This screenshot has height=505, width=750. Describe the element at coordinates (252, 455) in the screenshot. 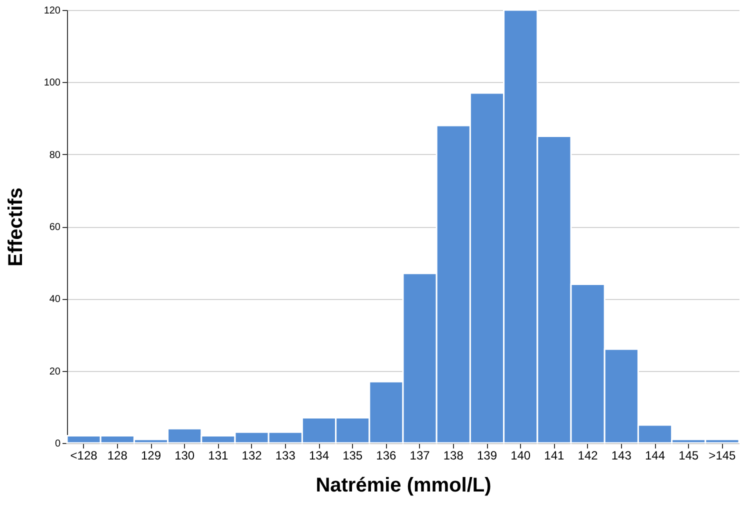

I see `x-tick-label: 132` at that location.